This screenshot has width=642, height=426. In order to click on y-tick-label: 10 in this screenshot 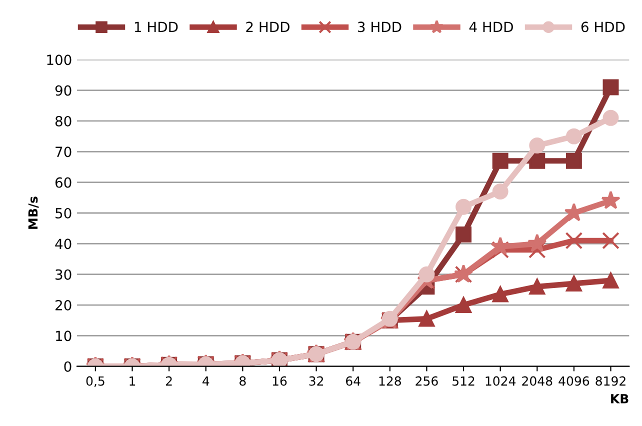, I will do `click(64, 336)`.